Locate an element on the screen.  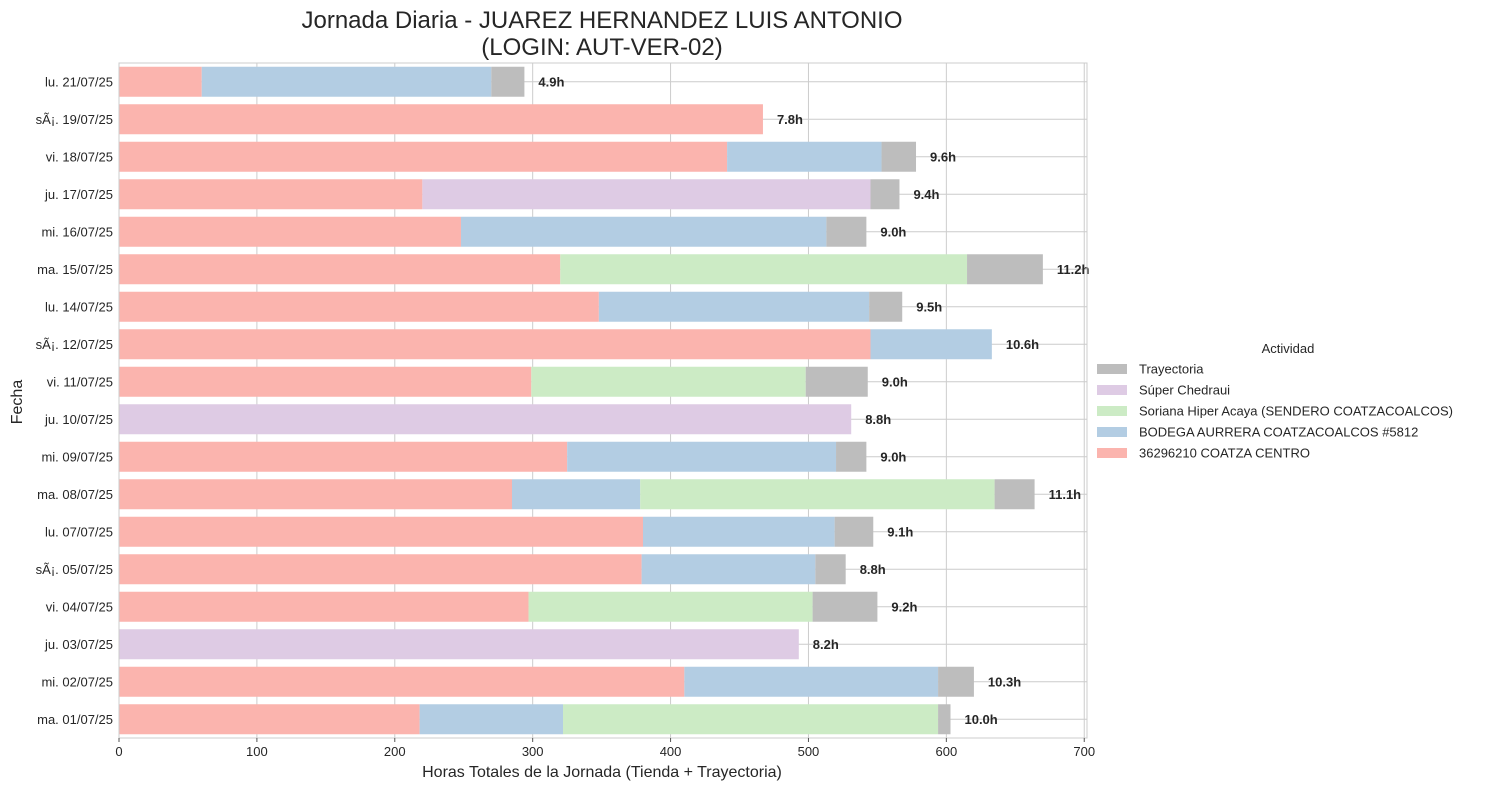
legend-label: BODEGA AURRERA COATZACOALCOS #5812 is located at coordinates (1278, 432).